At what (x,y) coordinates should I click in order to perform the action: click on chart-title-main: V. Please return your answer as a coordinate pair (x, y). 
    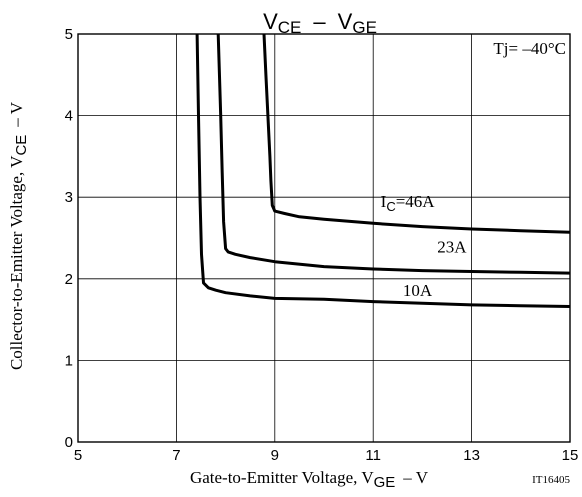
    Looking at the image, I should click on (270, 21).